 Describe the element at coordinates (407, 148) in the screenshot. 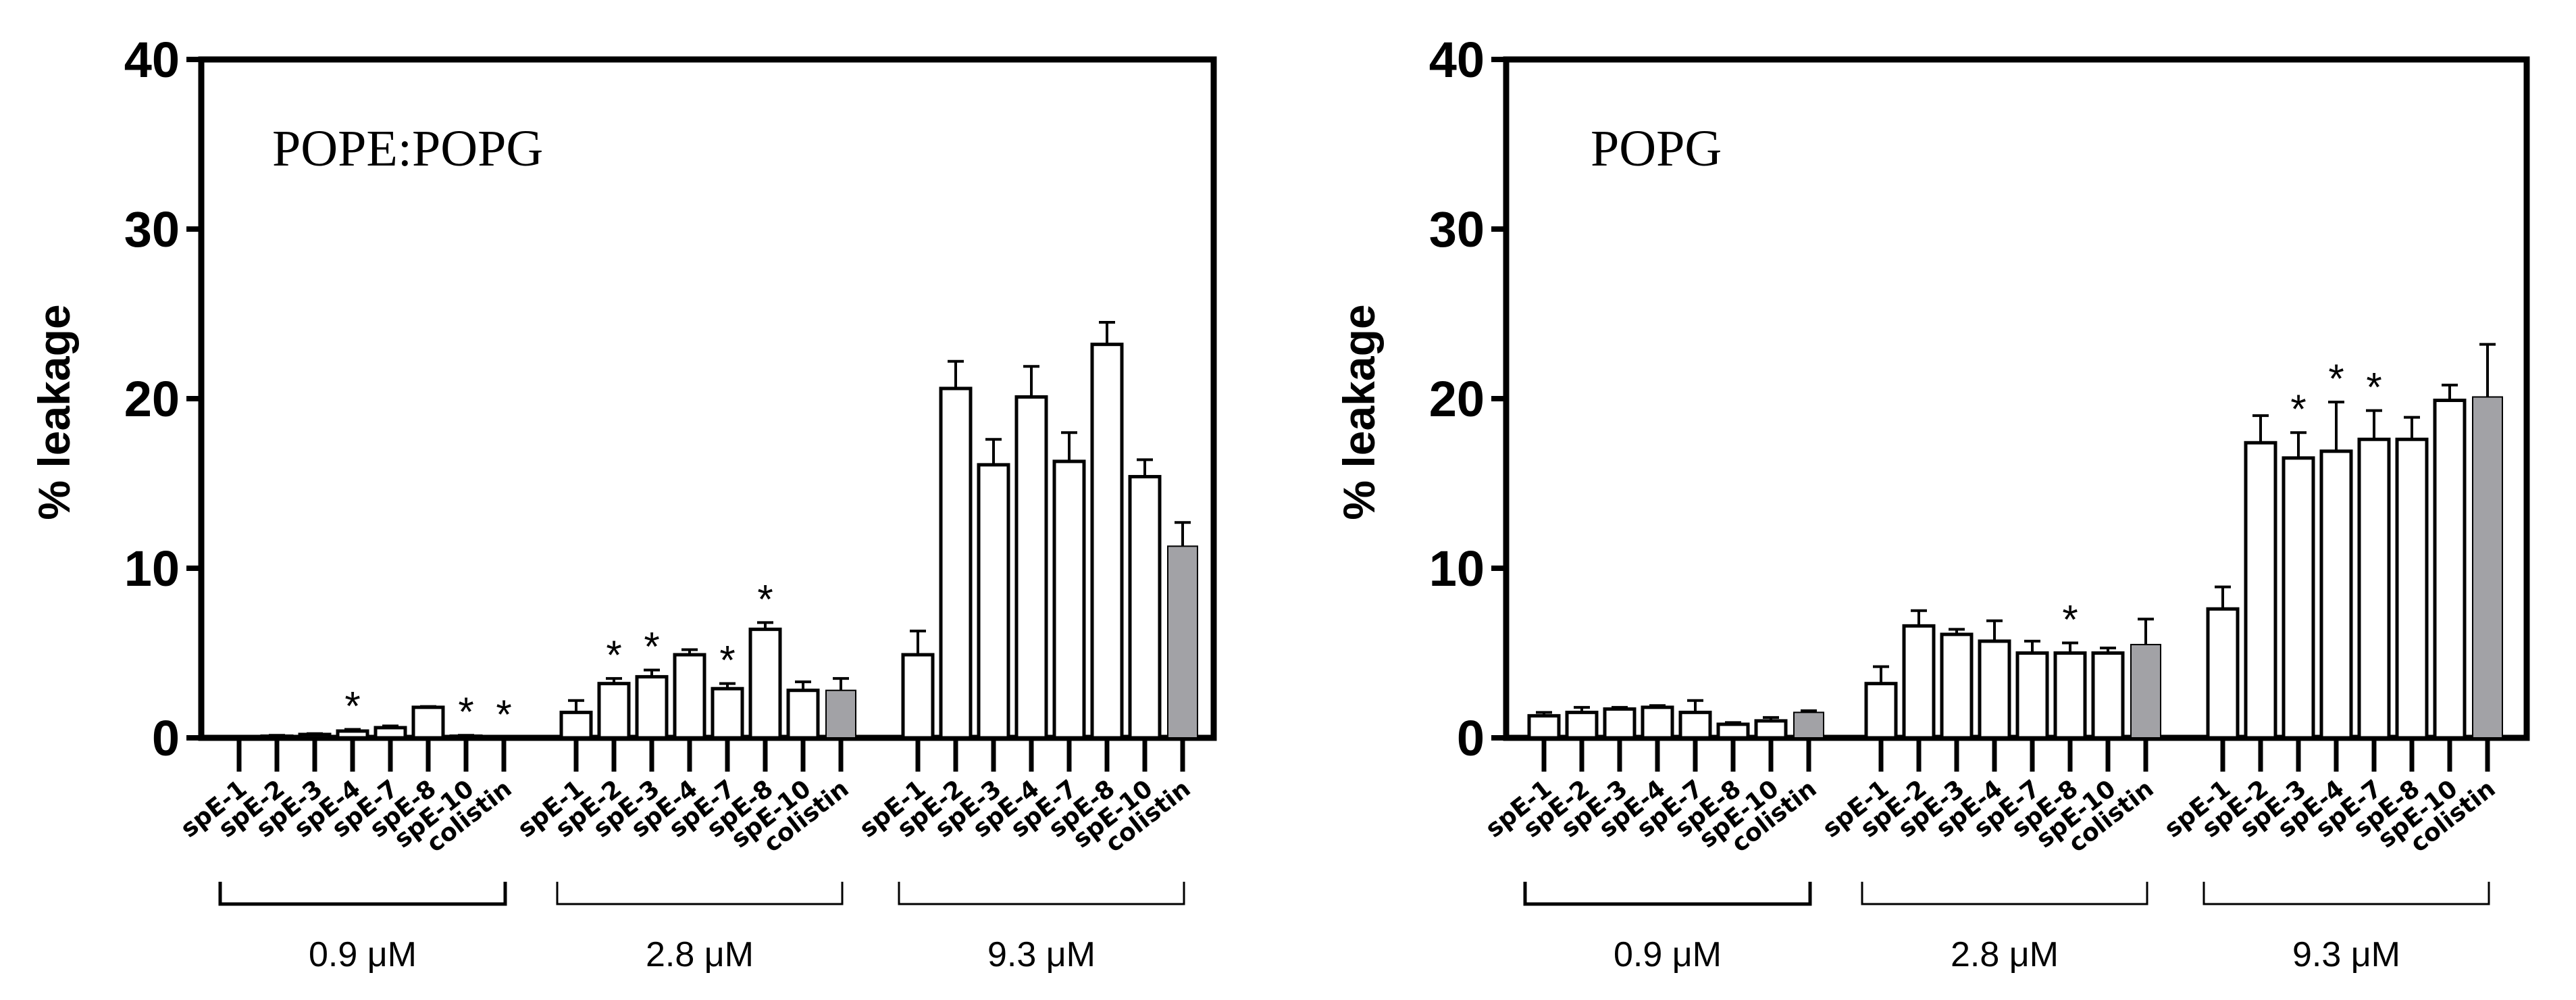

I see `panel-title: POPE:POPG` at that location.